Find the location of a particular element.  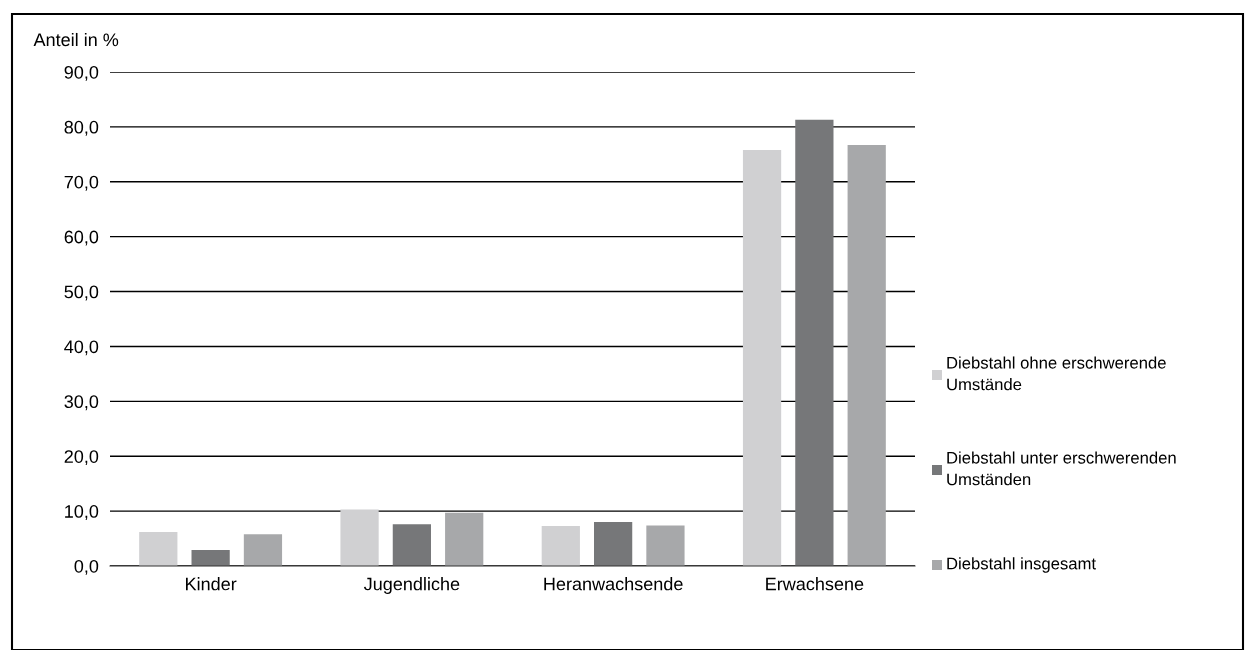

legend-label: Diebstahl insgesamt is located at coordinates (1021, 565).